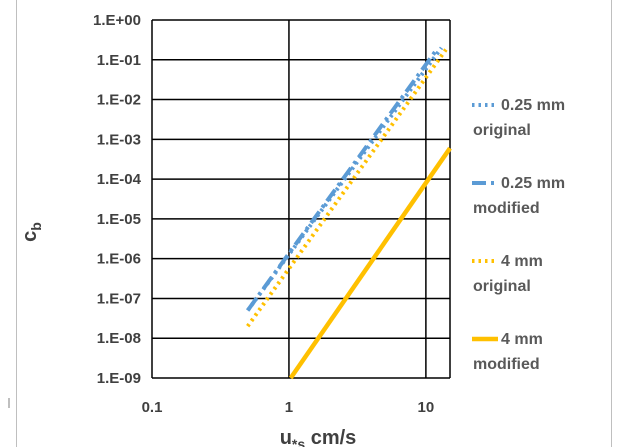 This screenshot has width=625, height=447. What do you see at coordinates (9, 403) in the screenshot?
I see `frame-mark` at bounding box center [9, 403].